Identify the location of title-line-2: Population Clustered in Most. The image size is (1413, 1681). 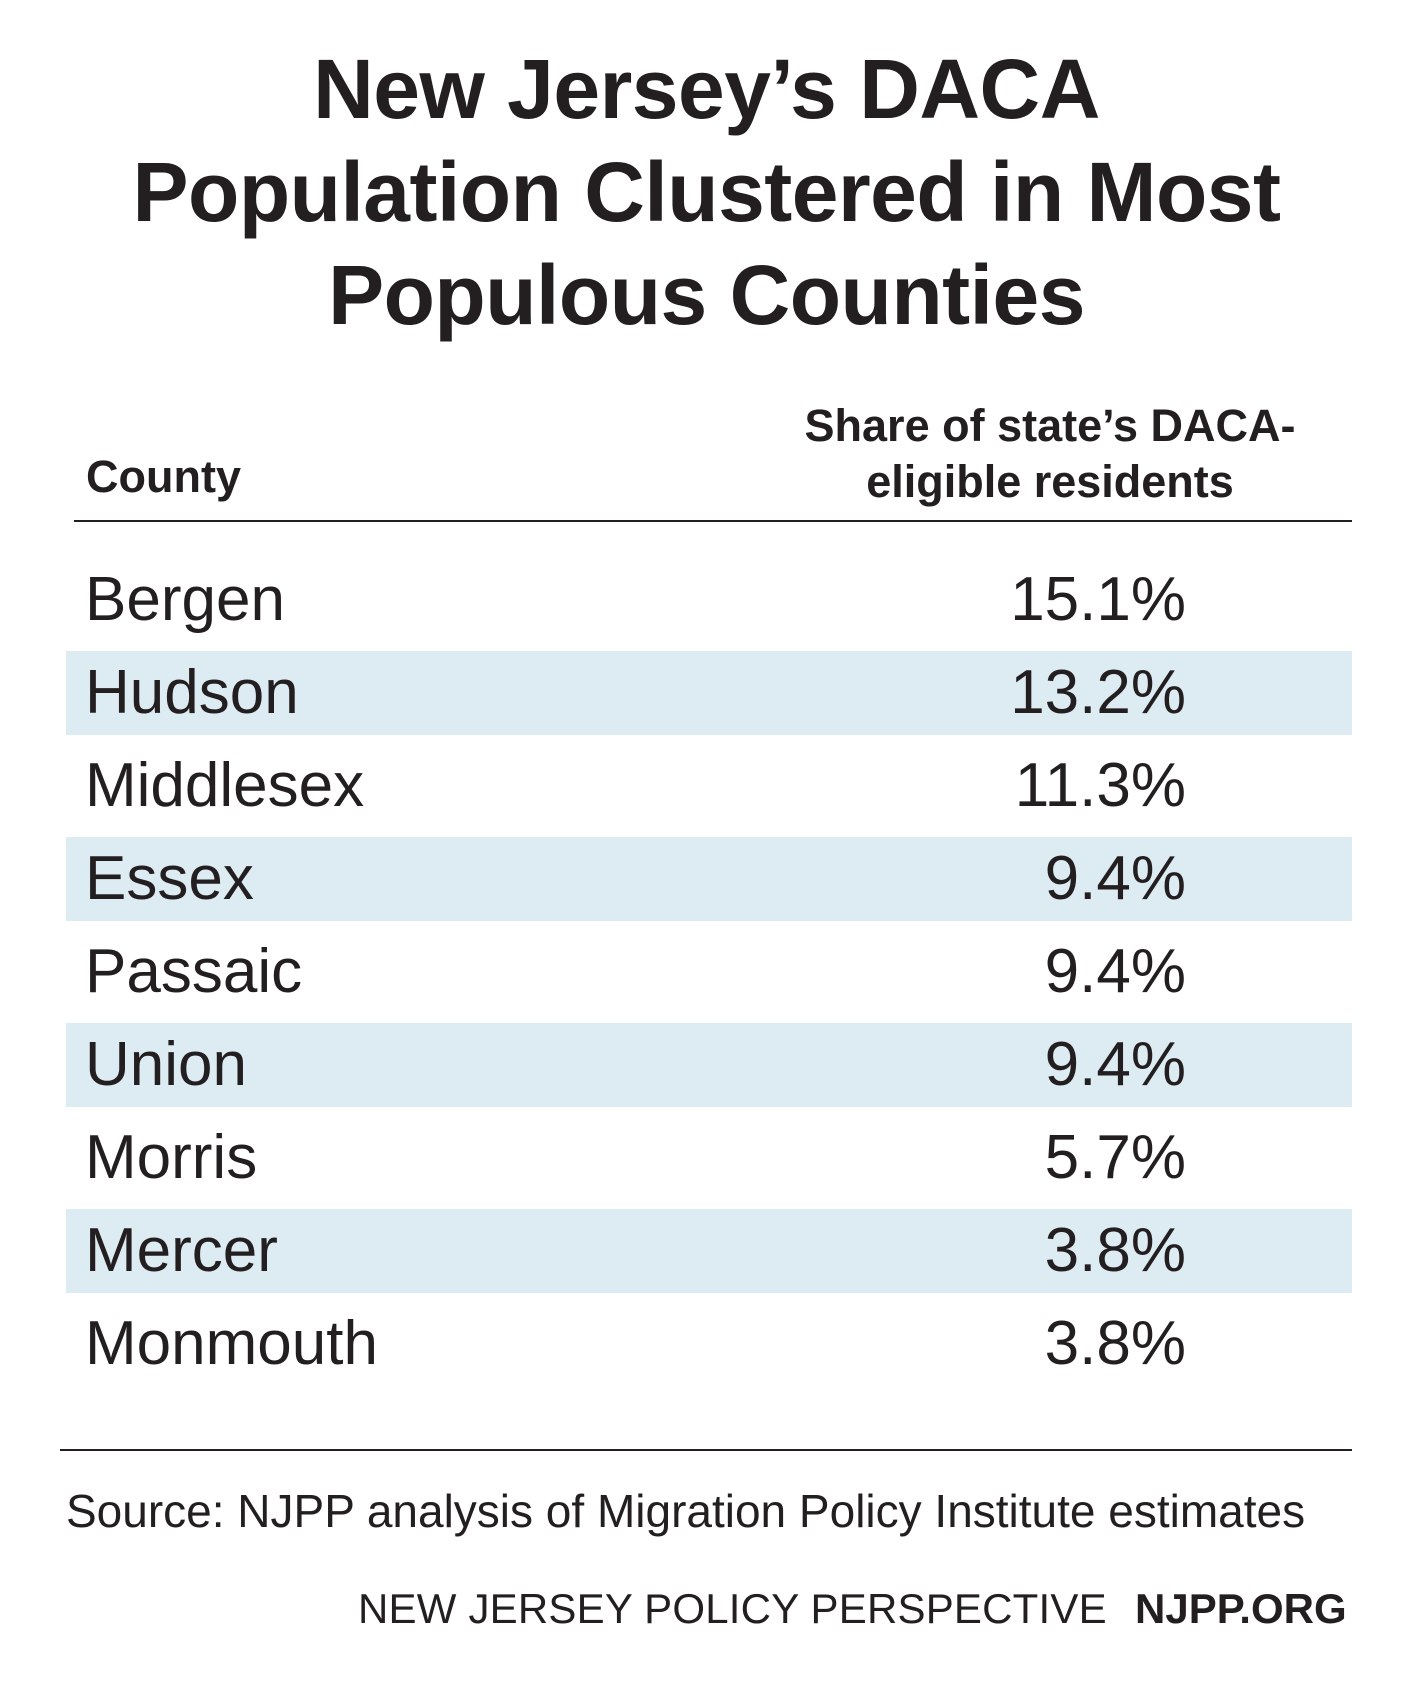
(706, 192).